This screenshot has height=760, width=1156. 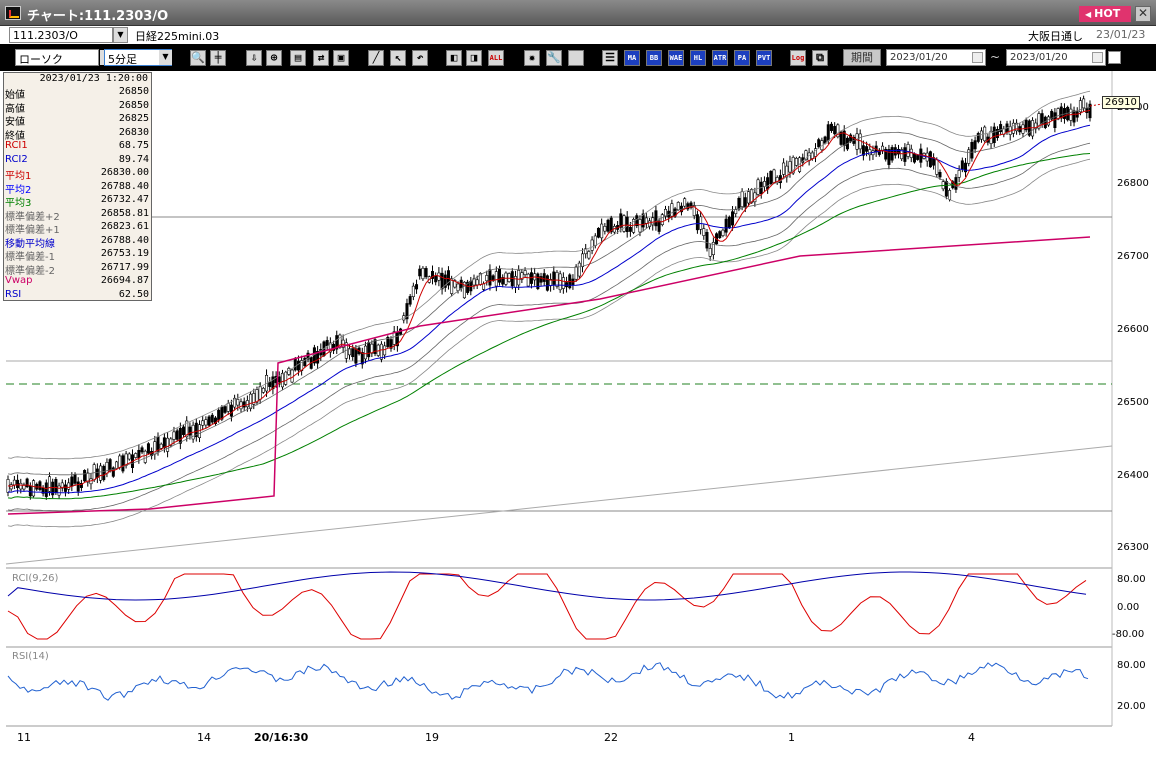 What do you see at coordinates (654, 58) in the screenshot?
I see `bb-button: BB` at bounding box center [654, 58].